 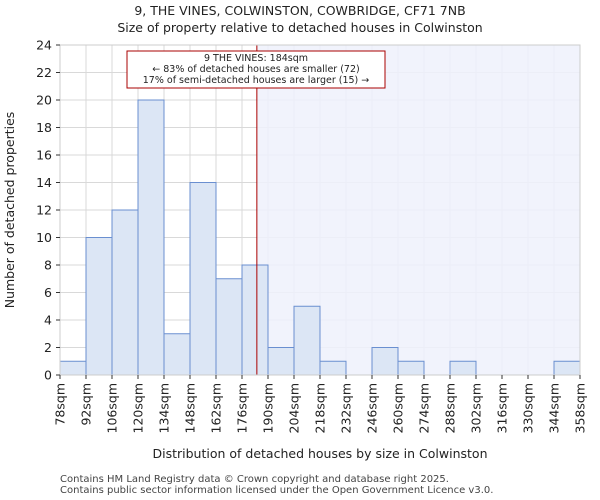 What do you see at coordinates (44, 182) in the screenshot?
I see `y-tick-label: 14` at bounding box center [44, 182].